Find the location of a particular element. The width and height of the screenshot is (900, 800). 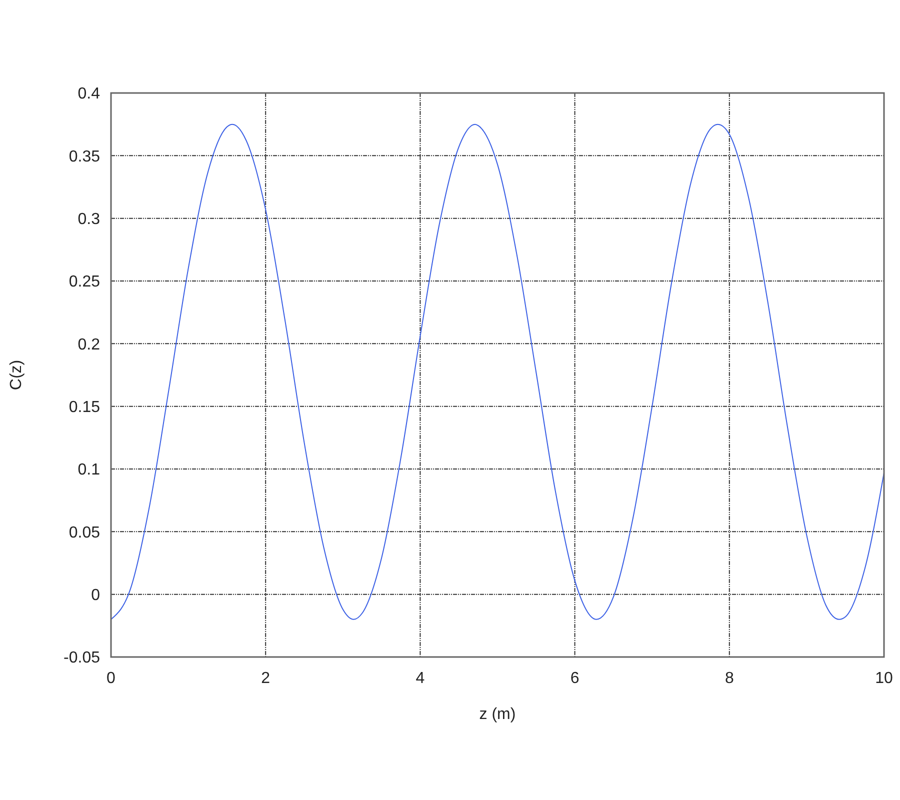

x-tick-label: 2 is located at coordinates (265, 678).